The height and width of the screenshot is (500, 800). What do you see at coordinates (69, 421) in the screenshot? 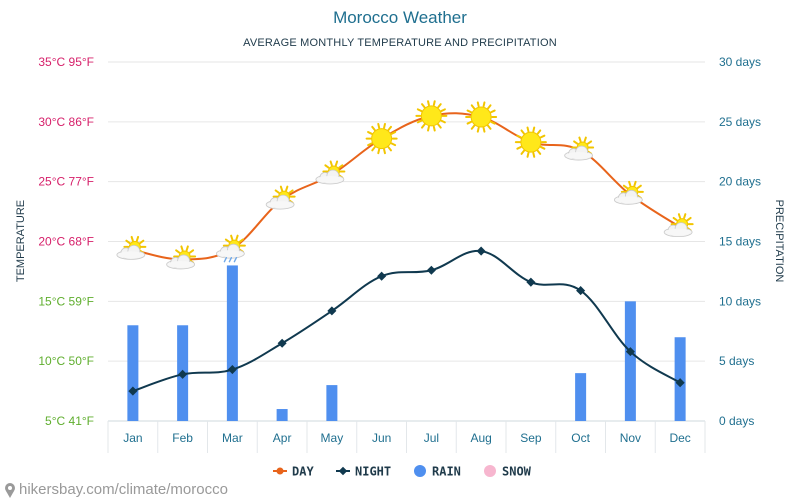
I see `y-left-tick: 5°C 41°F` at bounding box center [69, 421].